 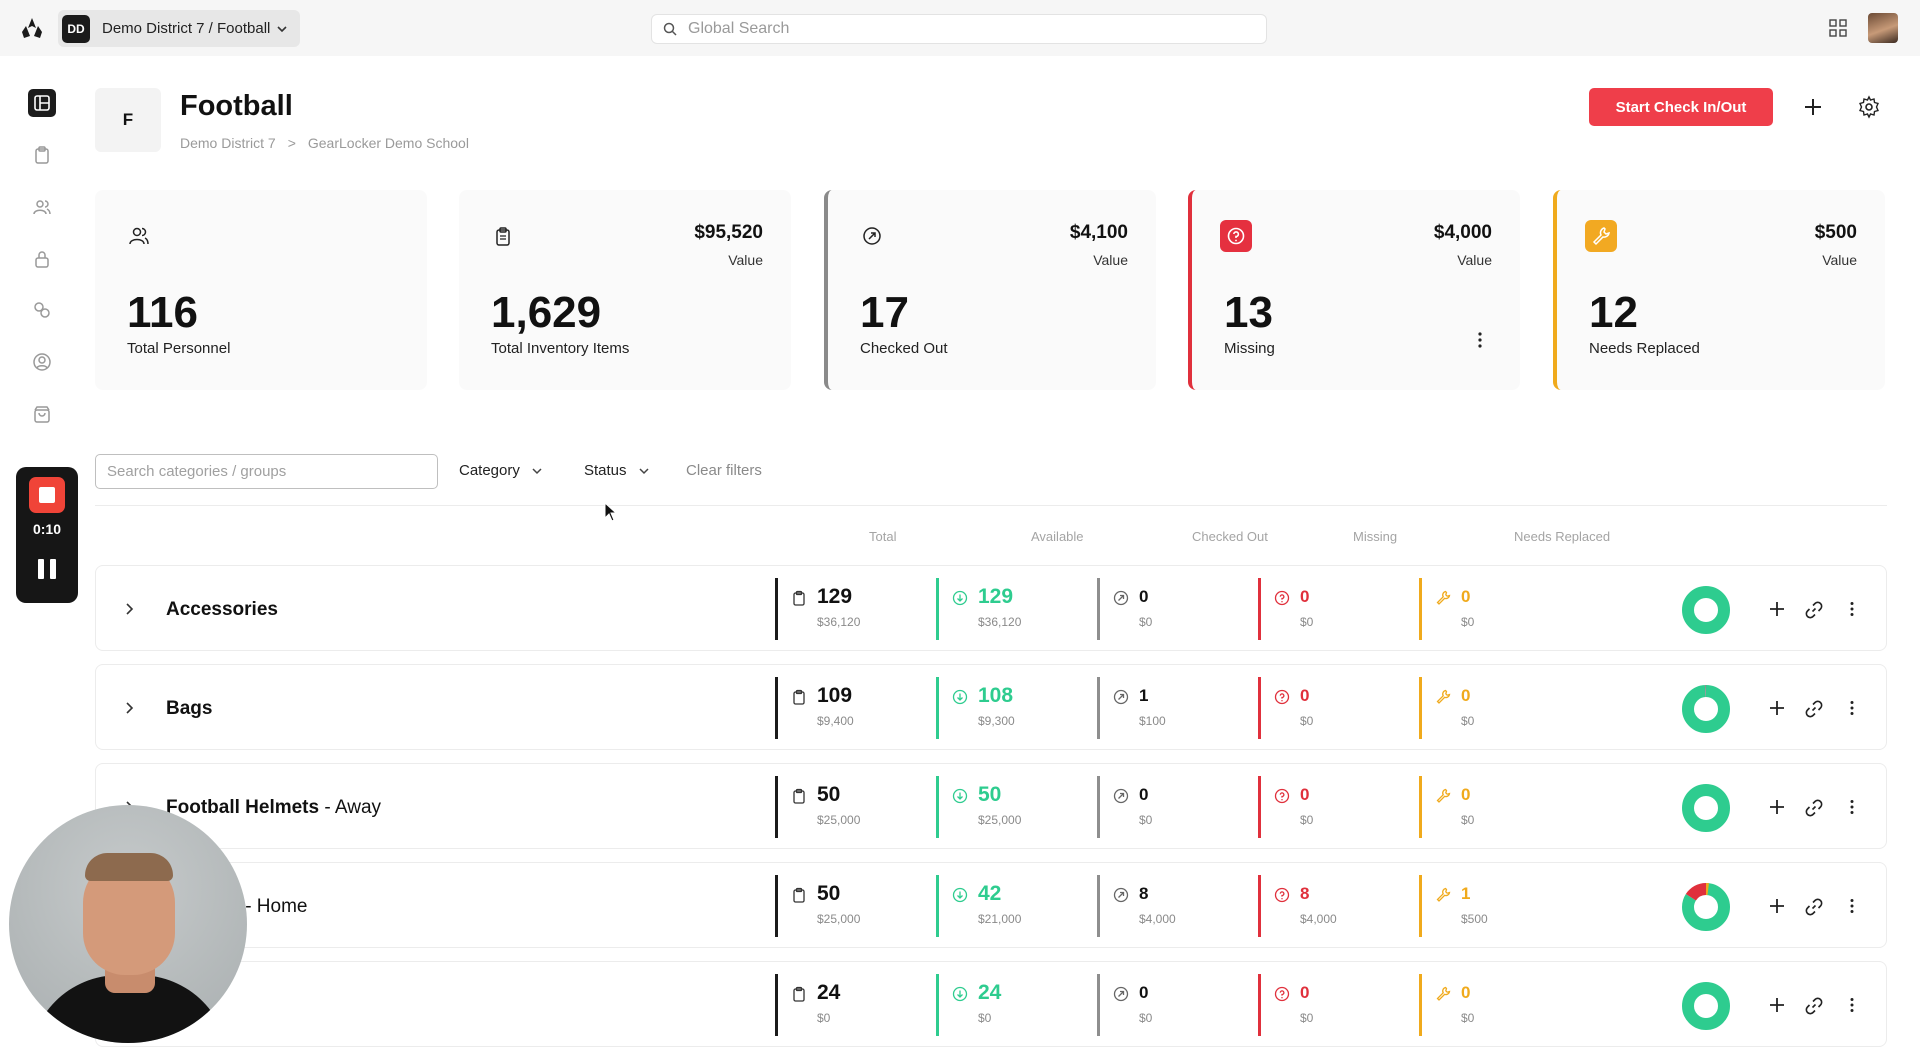 I want to click on global-search-input, so click(x=972, y=29).